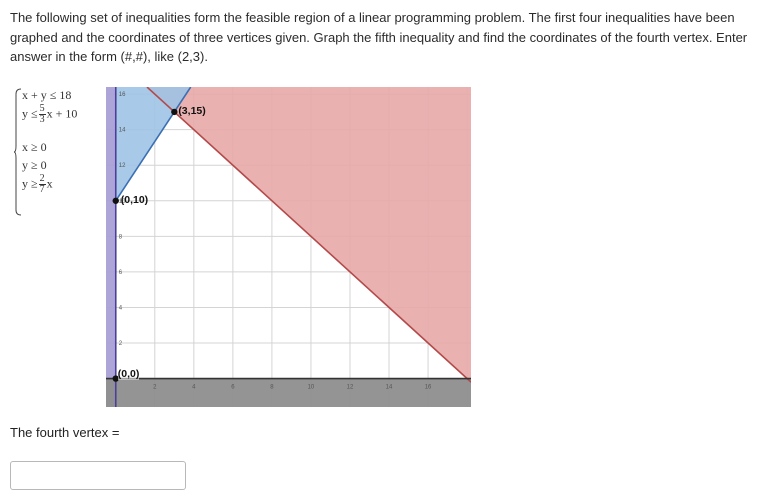 The image size is (772, 503). What do you see at coordinates (34, 147) in the screenshot?
I see `inequality-3: x ≥ 0` at bounding box center [34, 147].